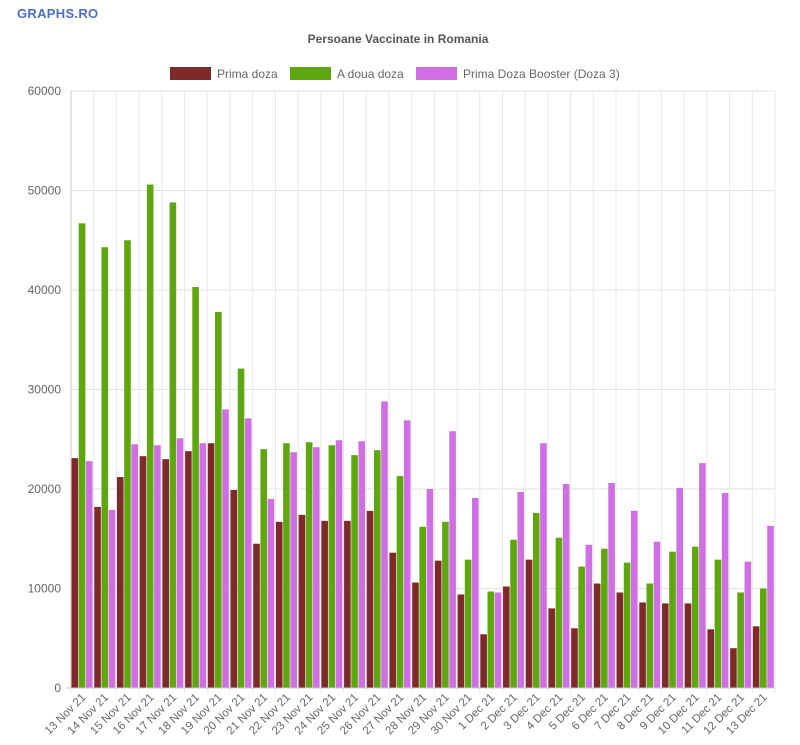 This screenshot has height=745, width=800. What do you see at coordinates (45, 589) in the screenshot?
I see `y-tick-label: 10000` at bounding box center [45, 589].